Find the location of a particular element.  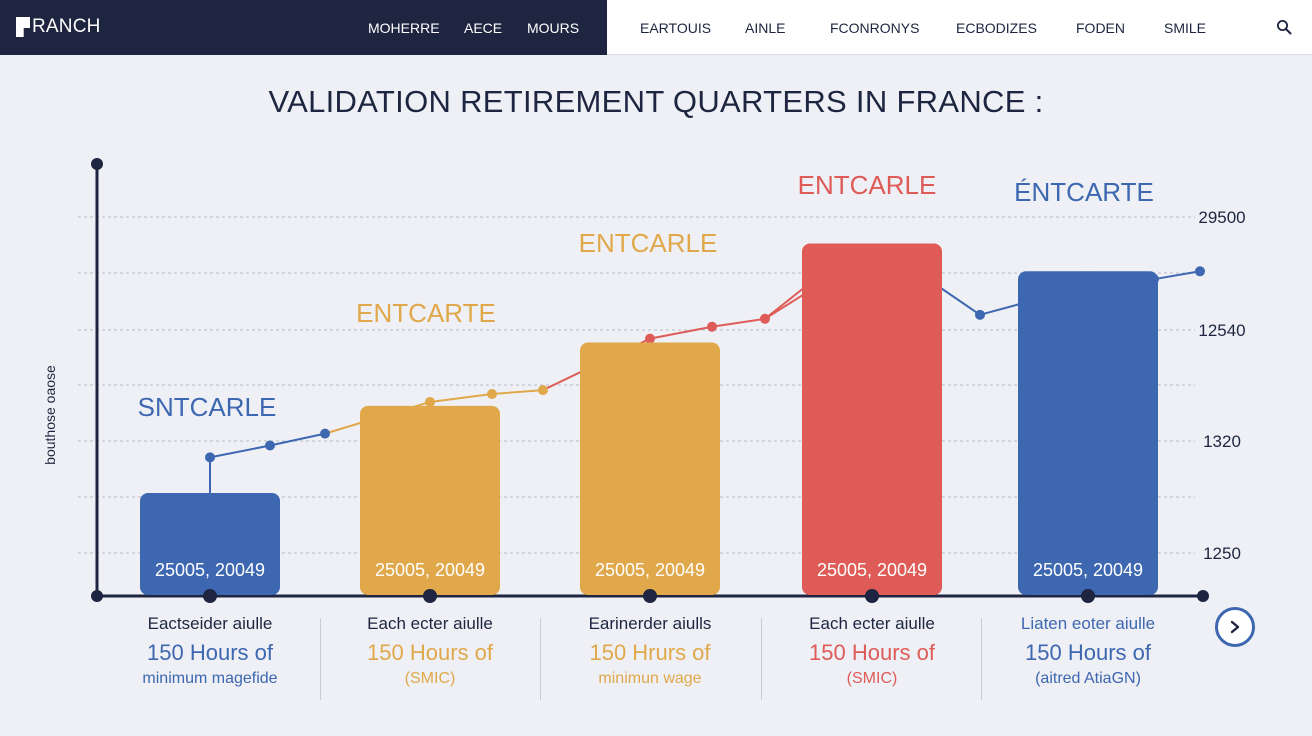

nav-link-9: SMILE is located at coordinates (1185, 28).